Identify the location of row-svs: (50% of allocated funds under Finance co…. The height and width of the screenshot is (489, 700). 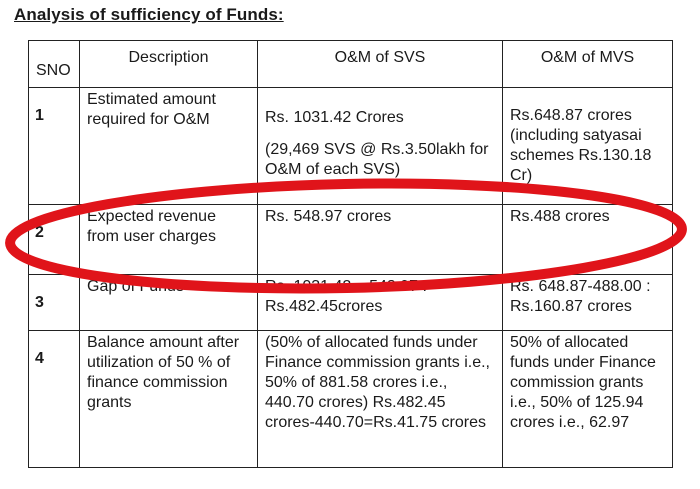
(380, 399).